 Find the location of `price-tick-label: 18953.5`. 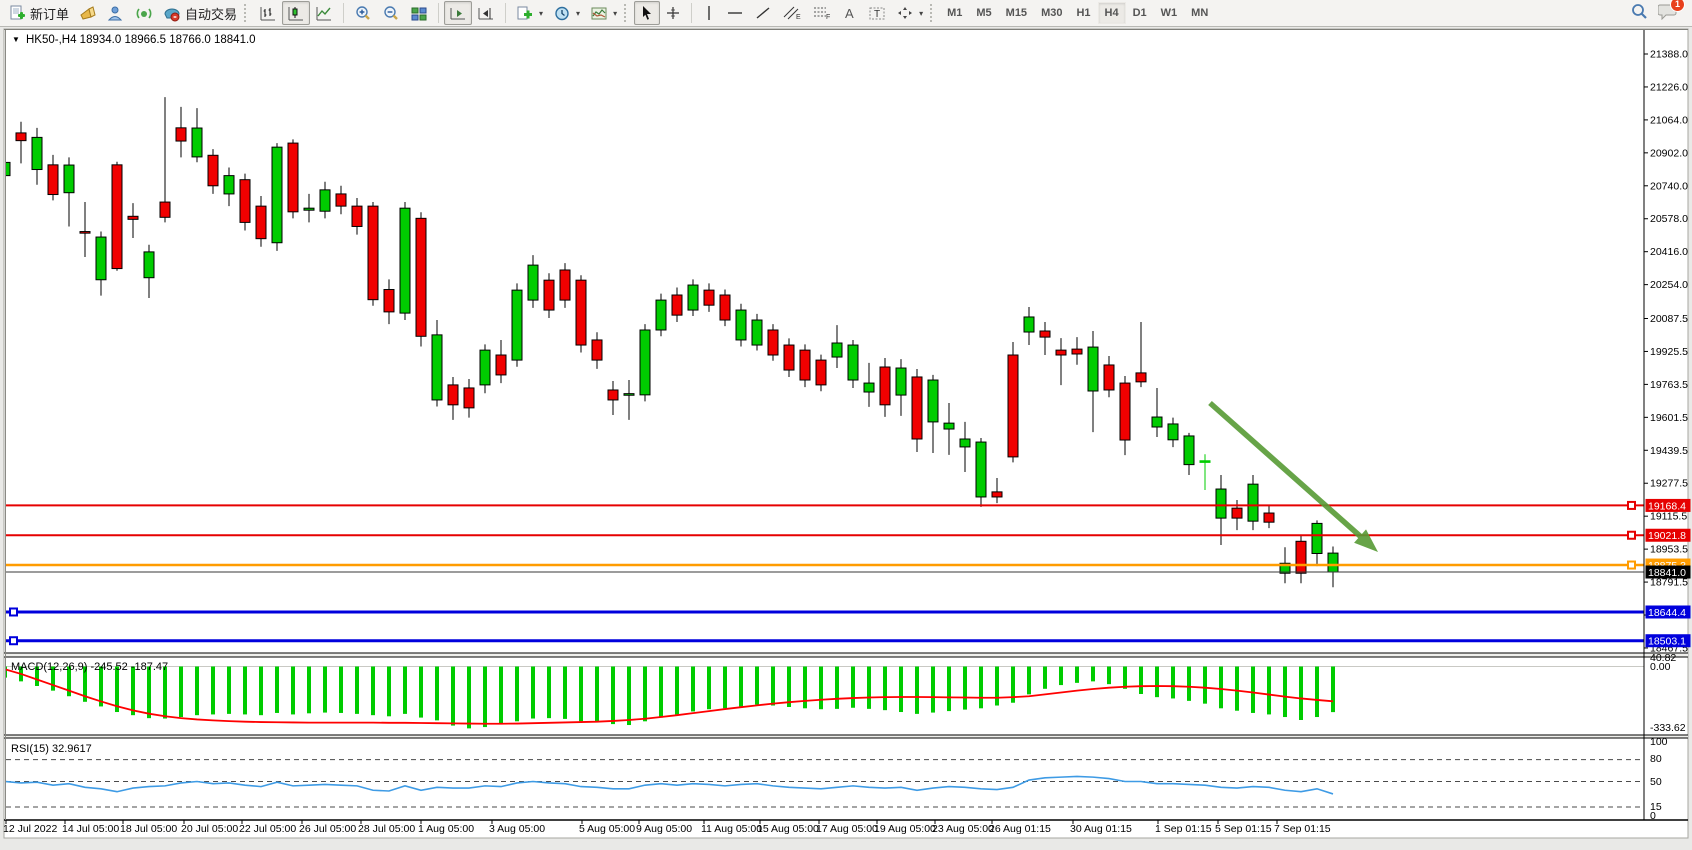

price-tick-label: 18953.5 is located at coordinates (1669, 550).